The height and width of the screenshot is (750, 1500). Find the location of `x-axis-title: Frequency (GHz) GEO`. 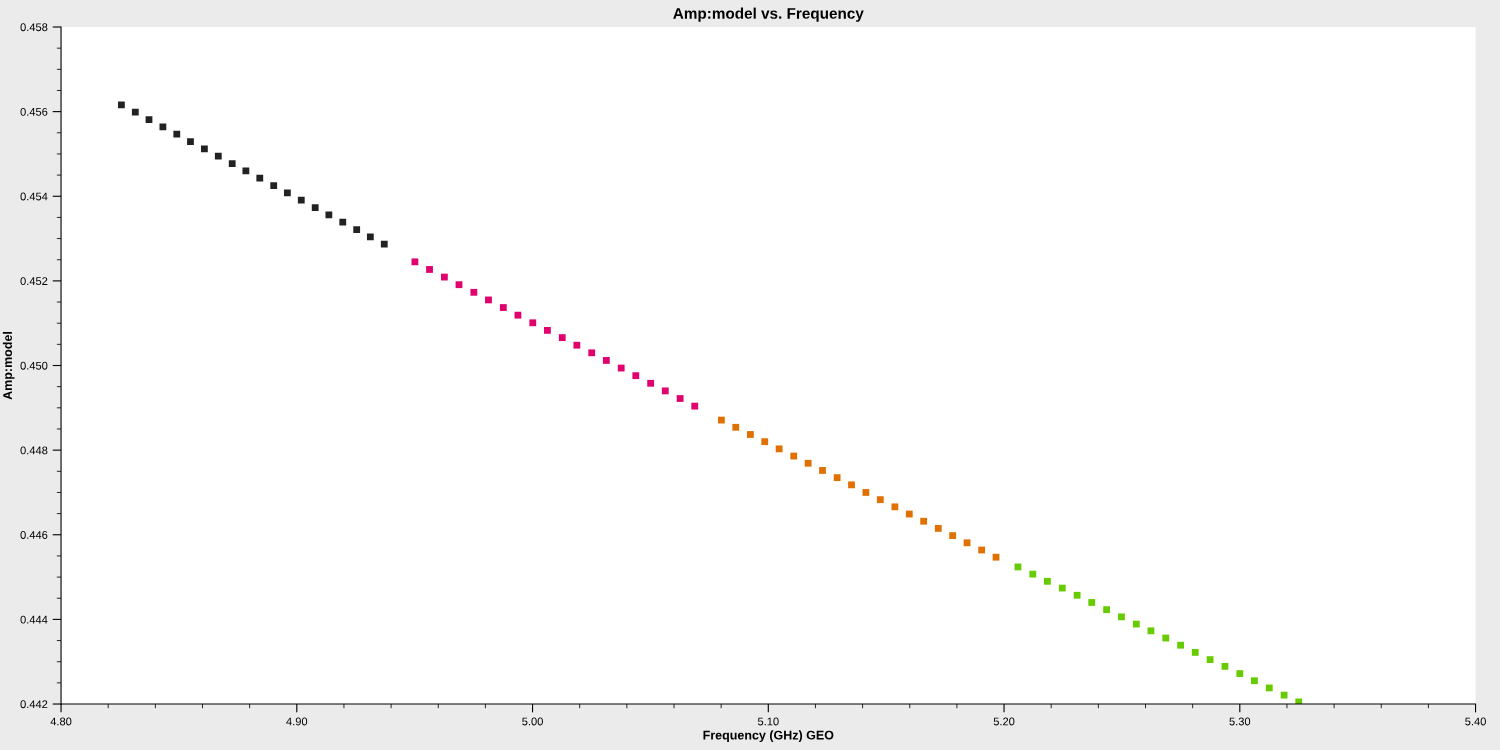

x-axis-title: Frequency (GHz) GEO is located at coordinates (768, 736).